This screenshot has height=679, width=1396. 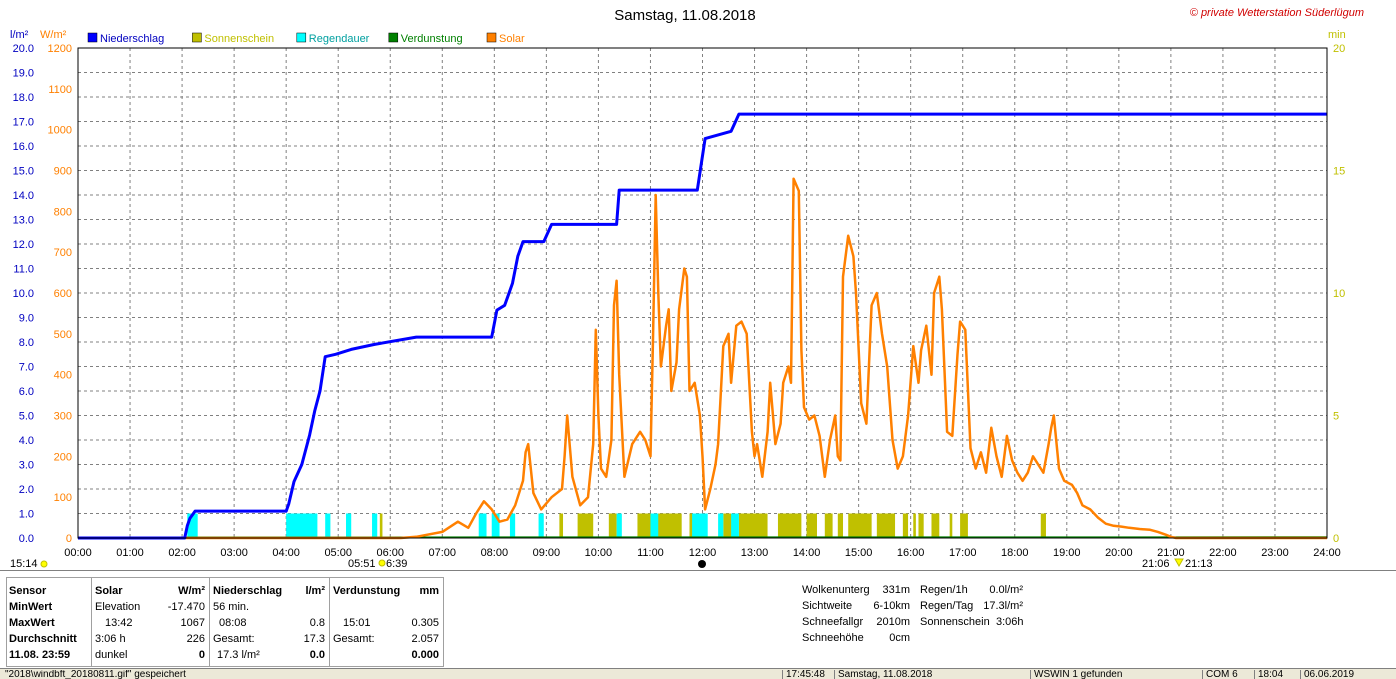 I want to click on cell-solar-a: 13:42, so click(x=119, y=623).